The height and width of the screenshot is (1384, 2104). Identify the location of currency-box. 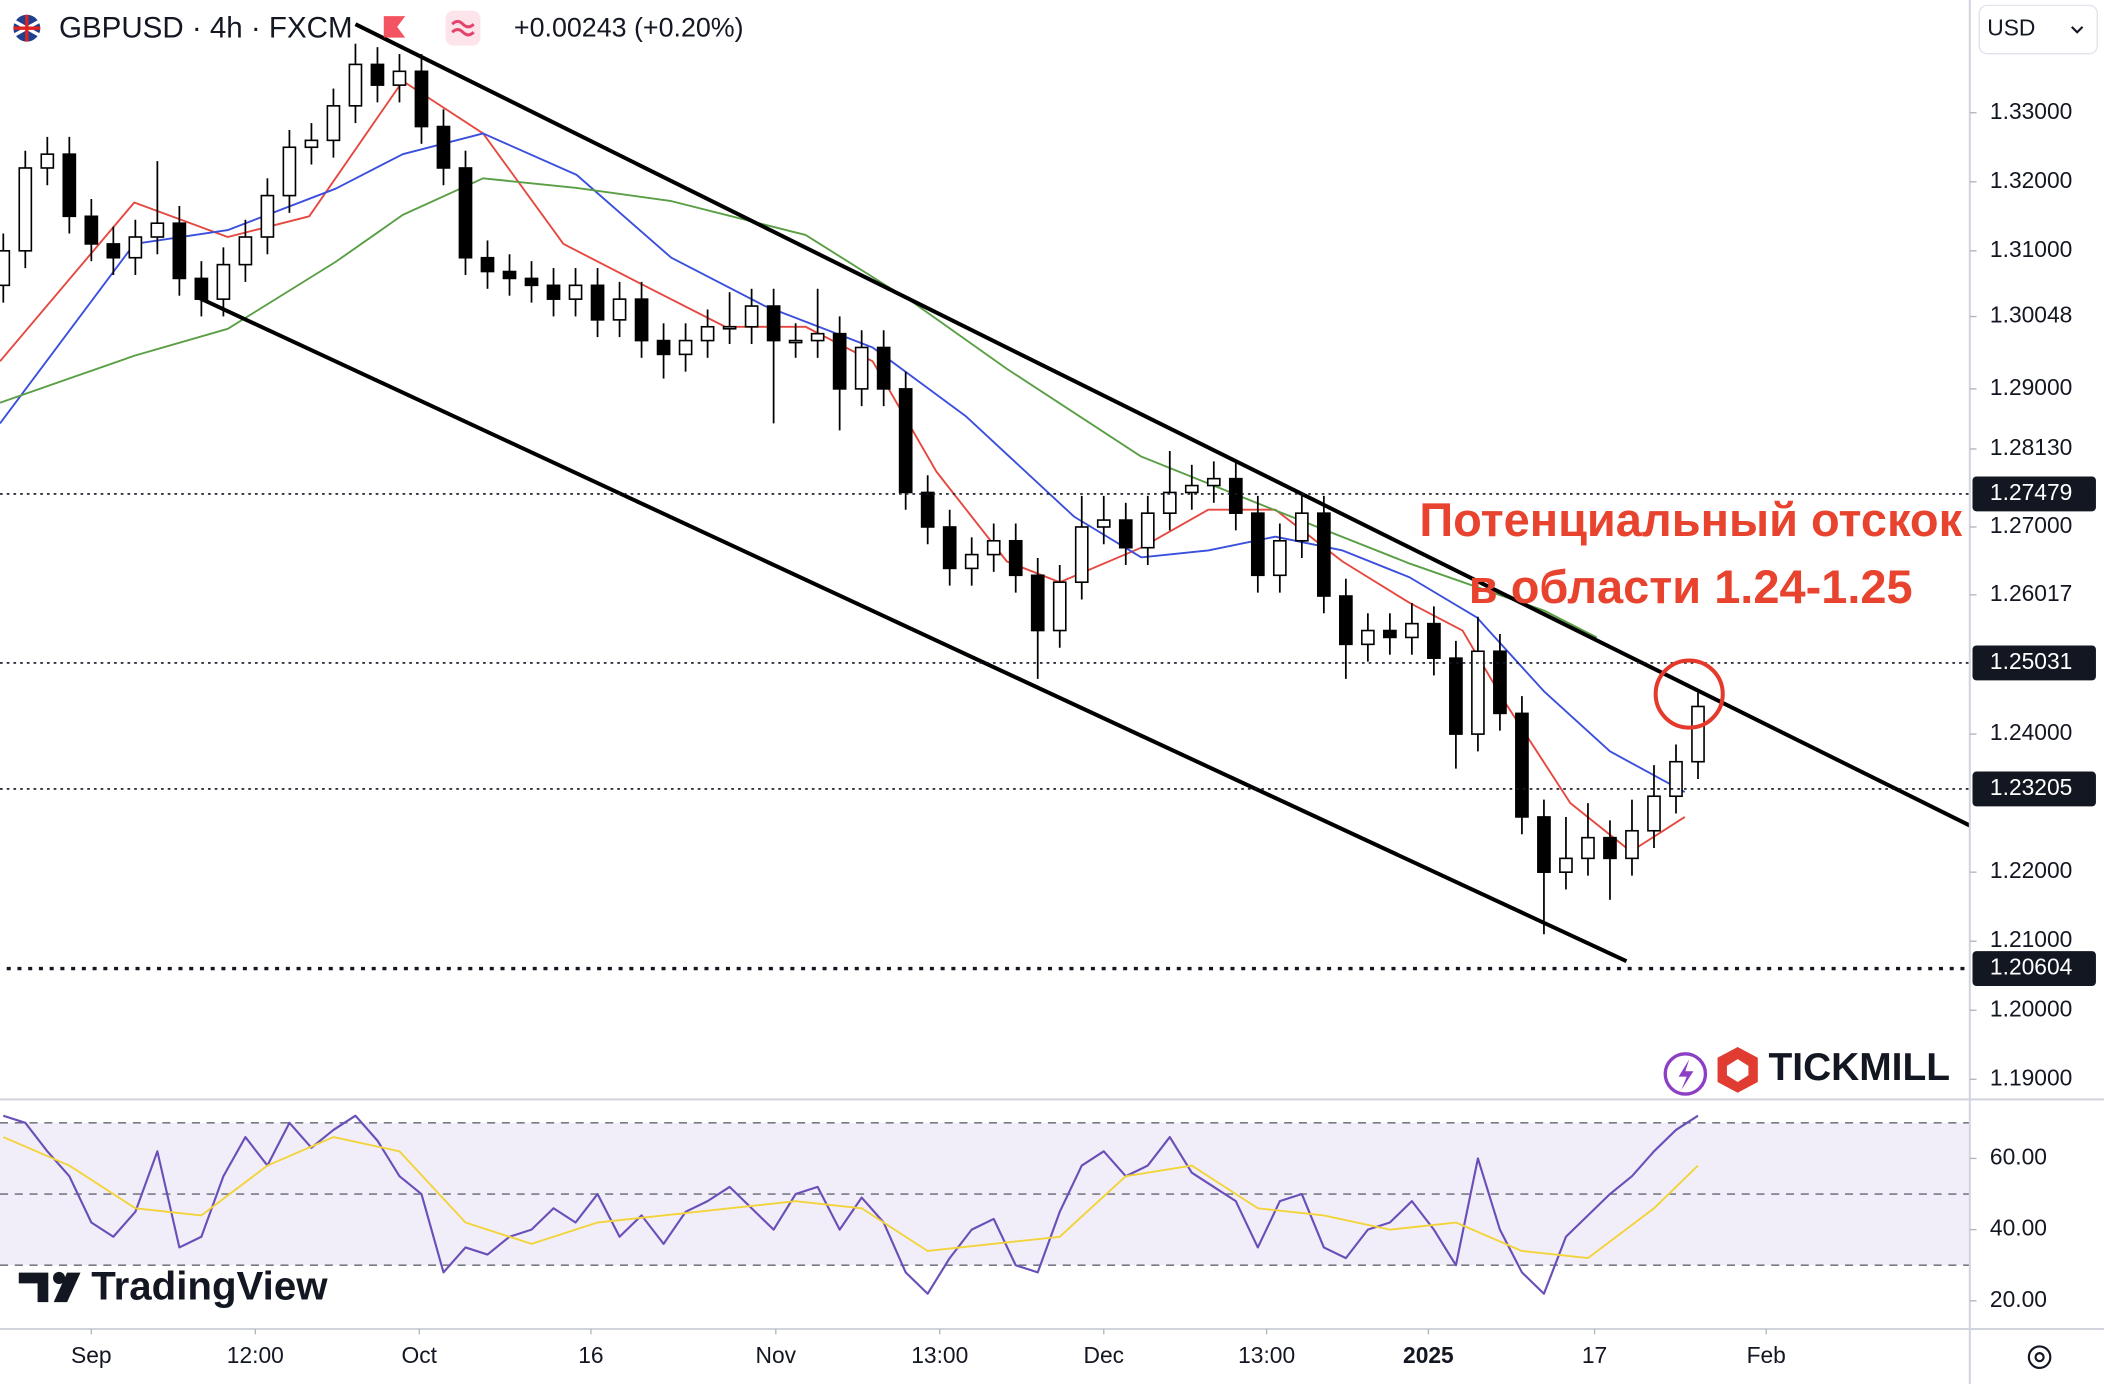
(2038, 29).